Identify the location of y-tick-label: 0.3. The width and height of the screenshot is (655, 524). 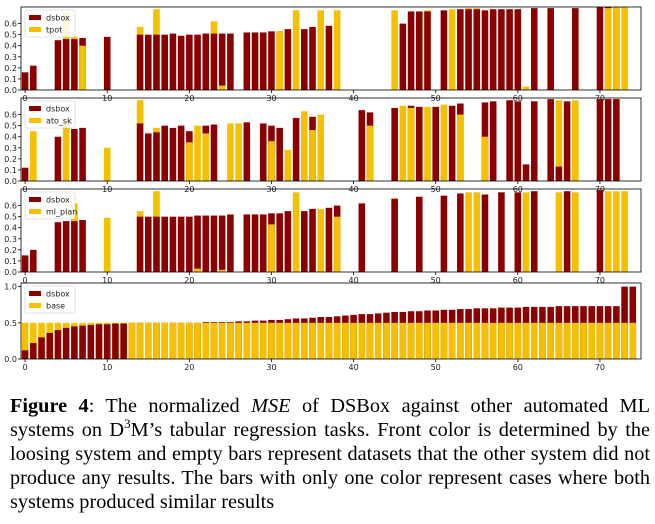
(10, 239).